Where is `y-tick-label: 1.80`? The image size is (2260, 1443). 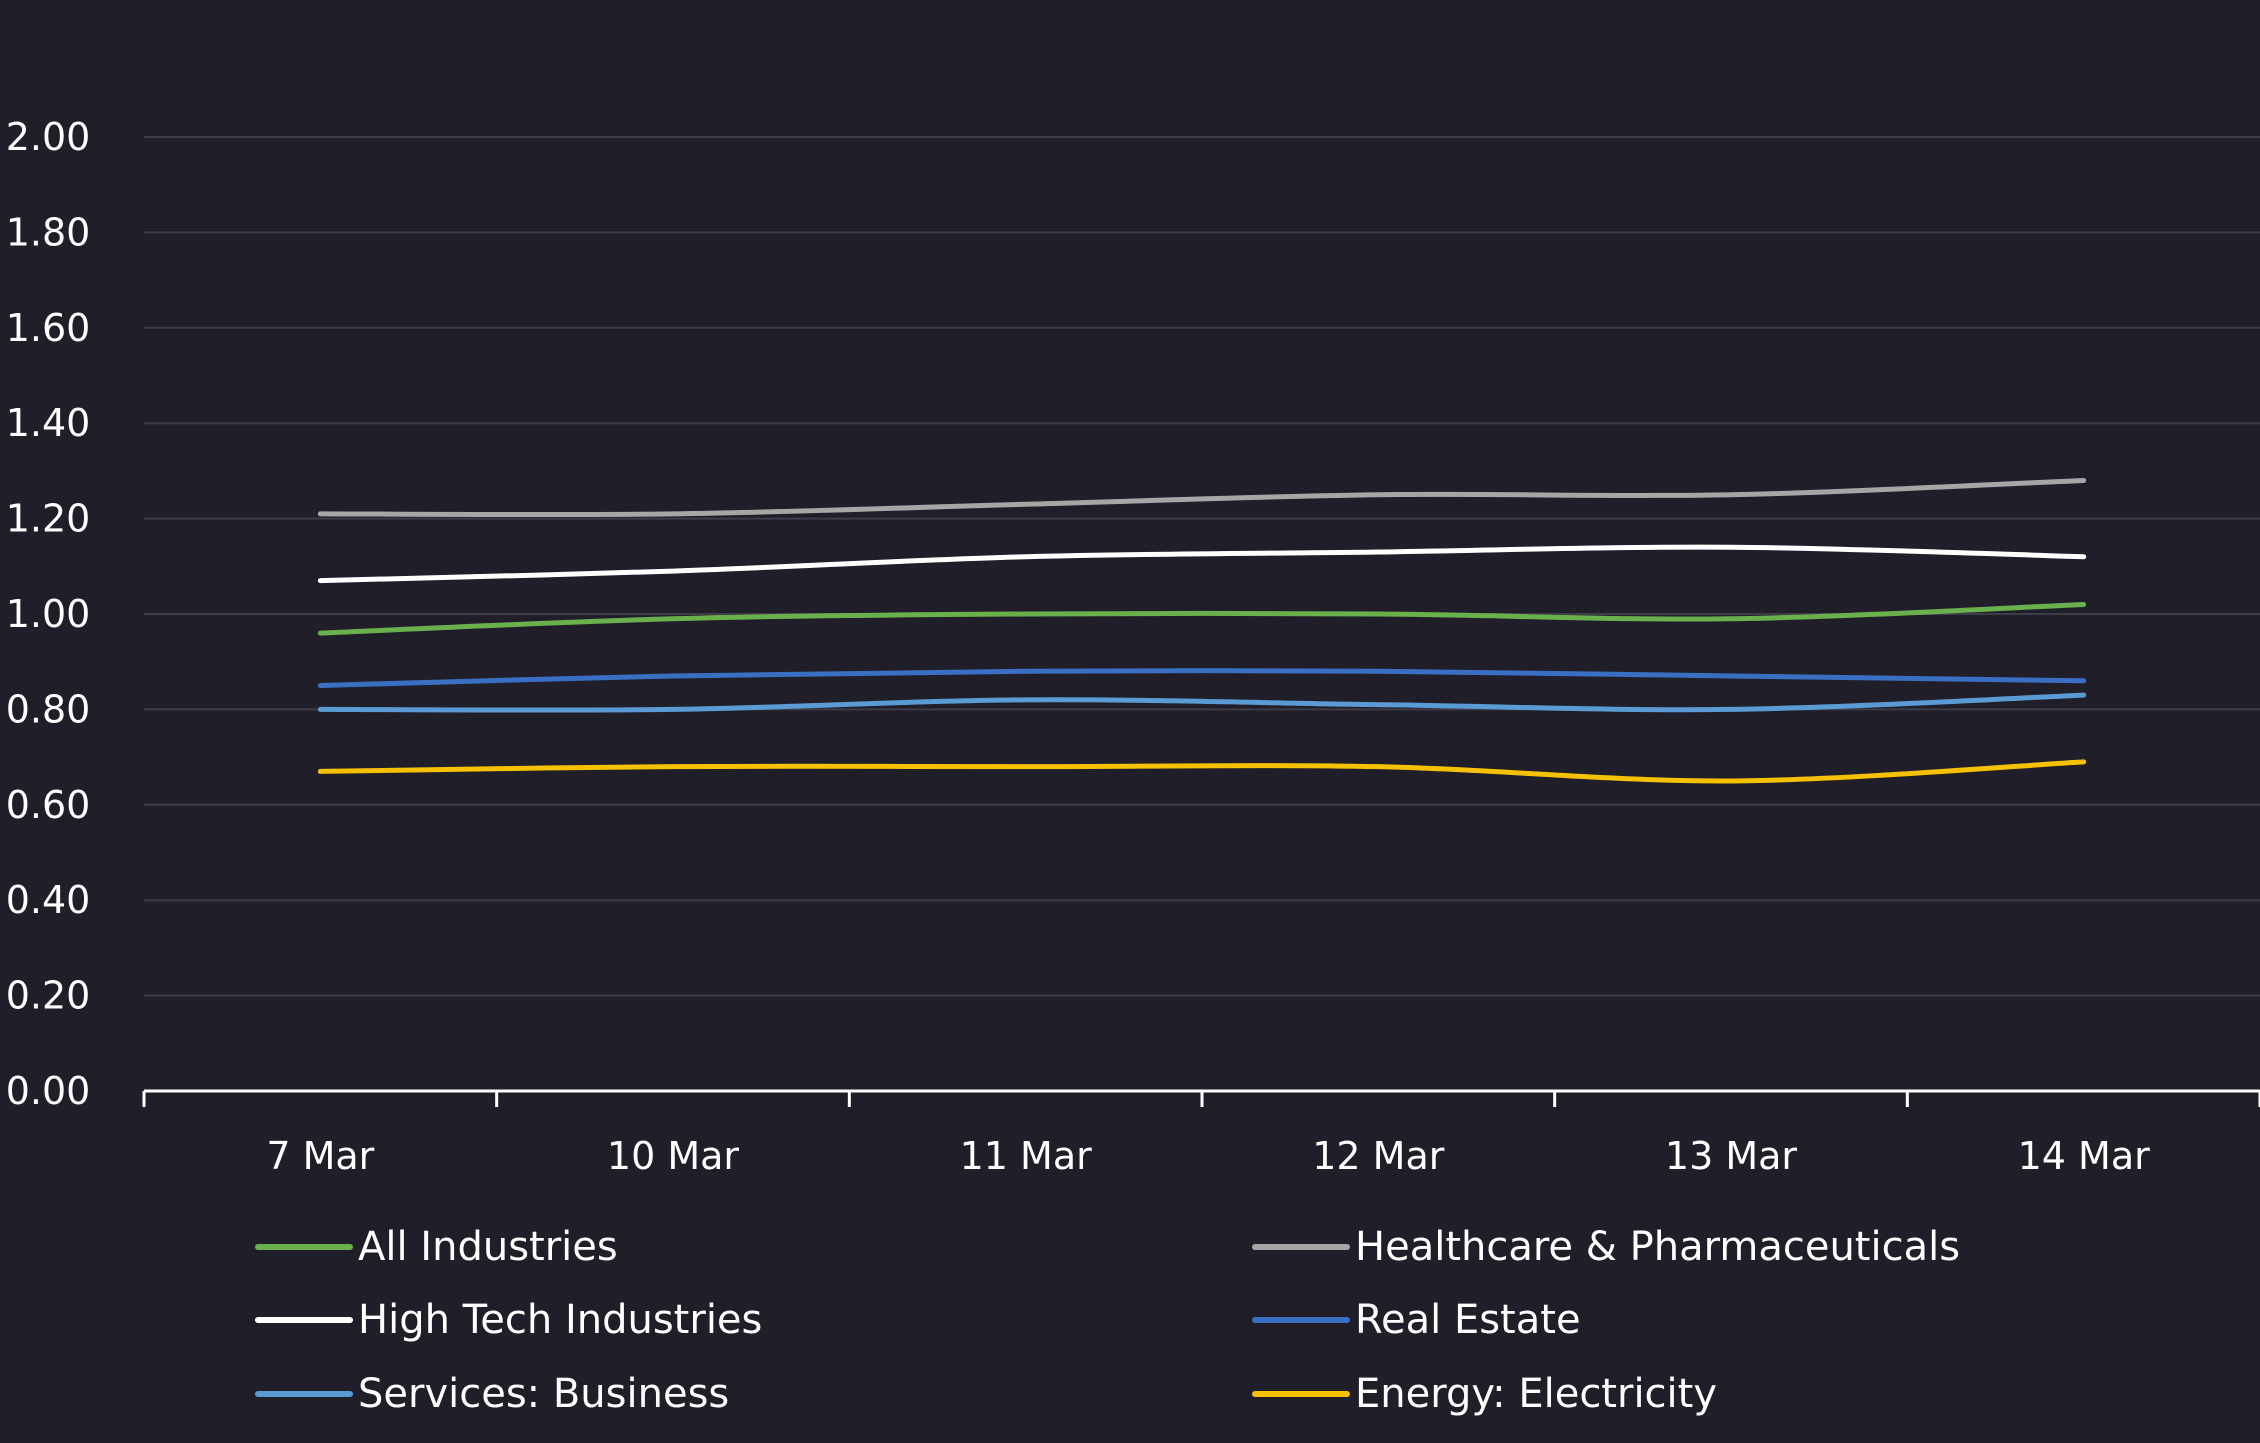
y-tick-label: 1.80 is located at coordinates (48, 232).